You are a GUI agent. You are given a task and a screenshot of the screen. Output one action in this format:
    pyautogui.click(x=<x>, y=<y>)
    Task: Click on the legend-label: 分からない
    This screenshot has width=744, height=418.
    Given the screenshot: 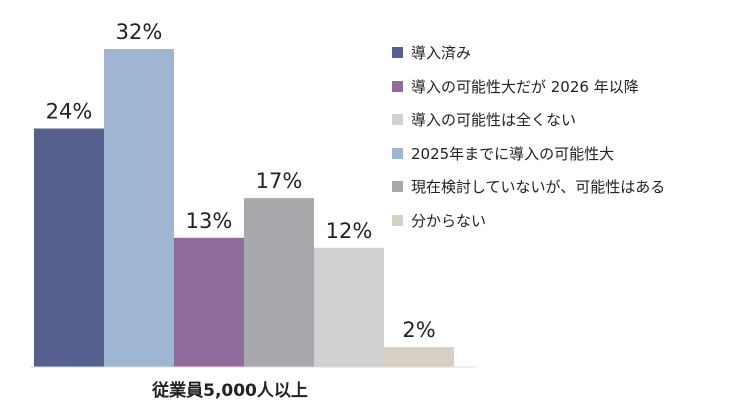 What is the action you would take?
    pyautogui.click(x=449, y=220)
    